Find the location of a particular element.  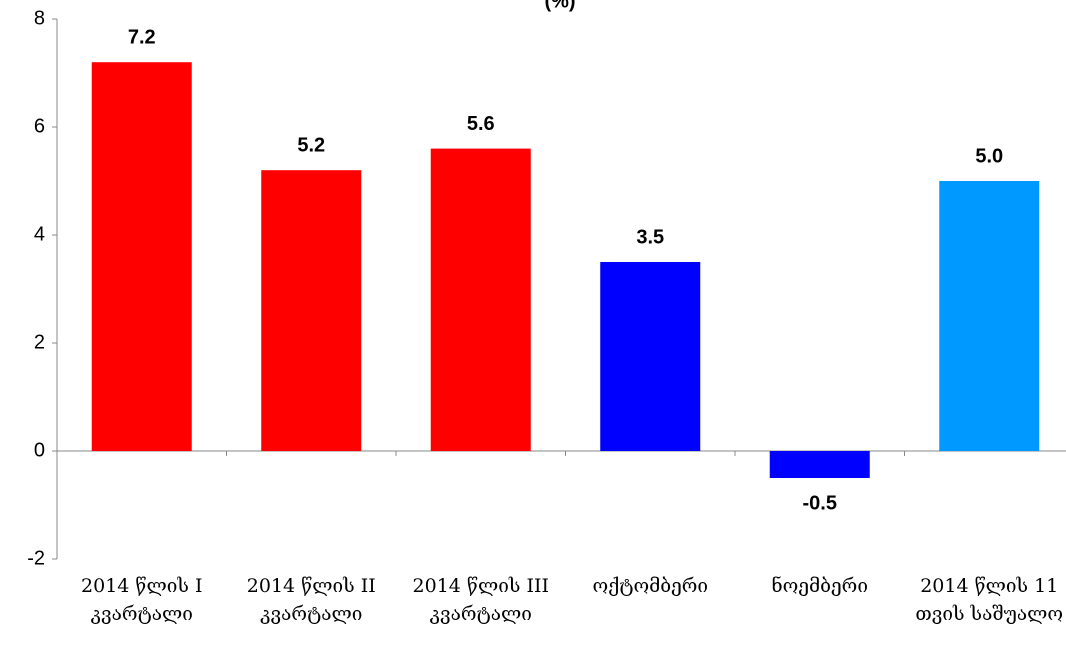

y-tick-label: 4 is located at coordinates (39, 234).